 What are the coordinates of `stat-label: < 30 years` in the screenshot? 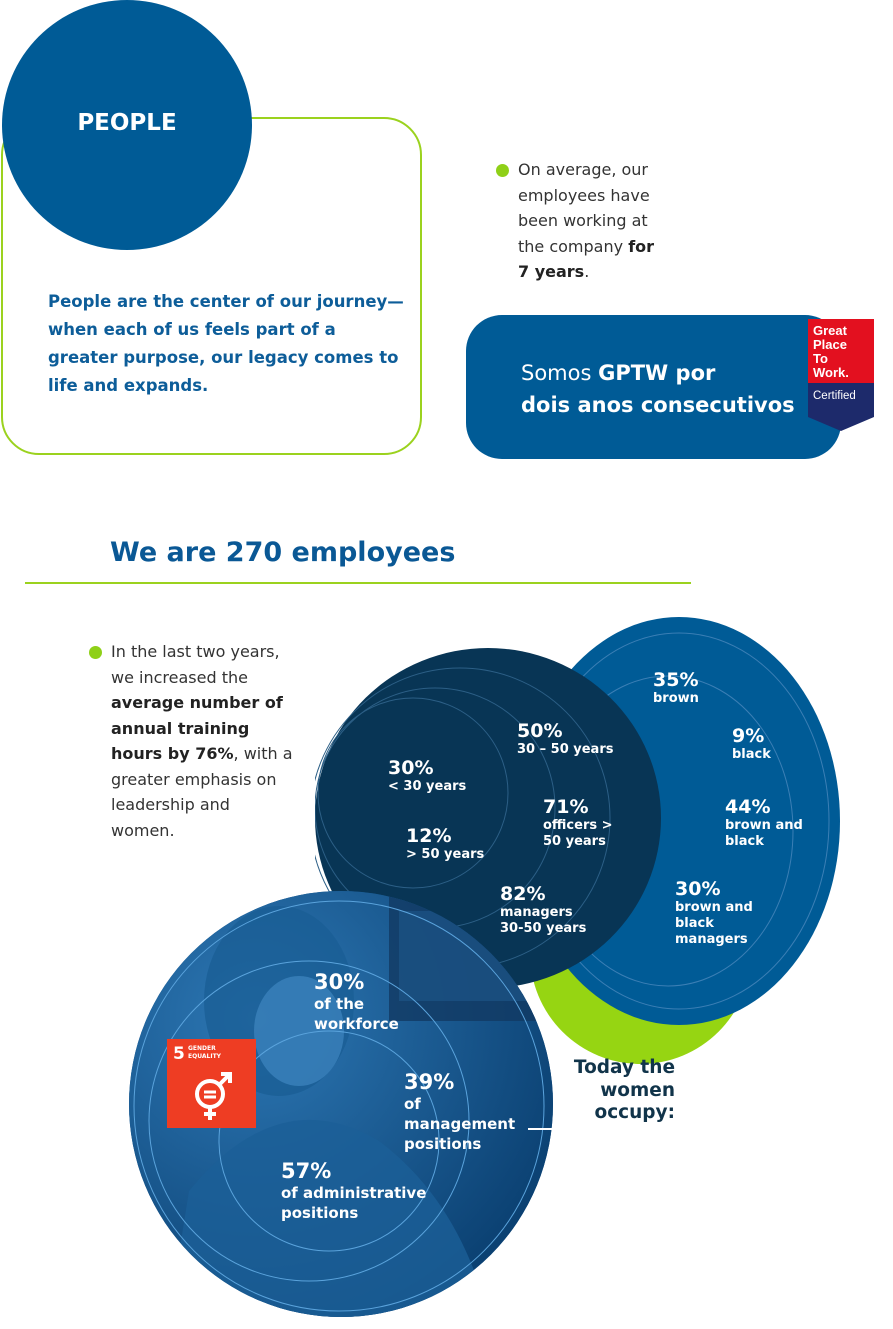 It's located at (427, 786).